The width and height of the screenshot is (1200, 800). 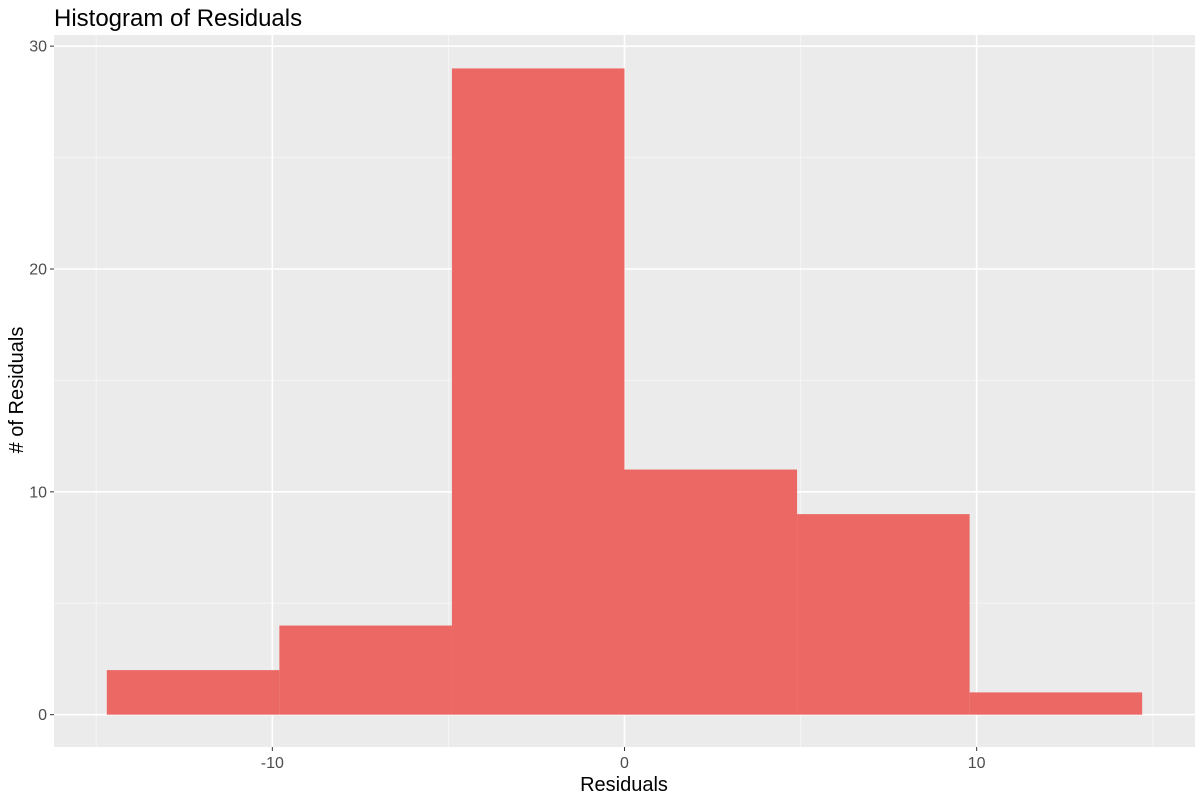 What do you see at coordinates (42, 715) in the screenshot?
I see `y-tick-label: 0` at bounding box center [42, 715].